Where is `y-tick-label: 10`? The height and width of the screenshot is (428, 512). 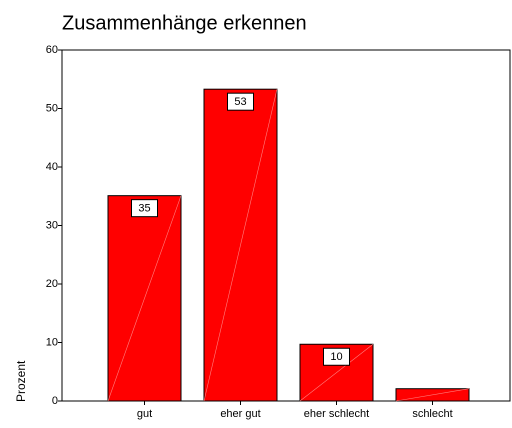 y-tick-label: 10 is located at coordinates (52, 342).